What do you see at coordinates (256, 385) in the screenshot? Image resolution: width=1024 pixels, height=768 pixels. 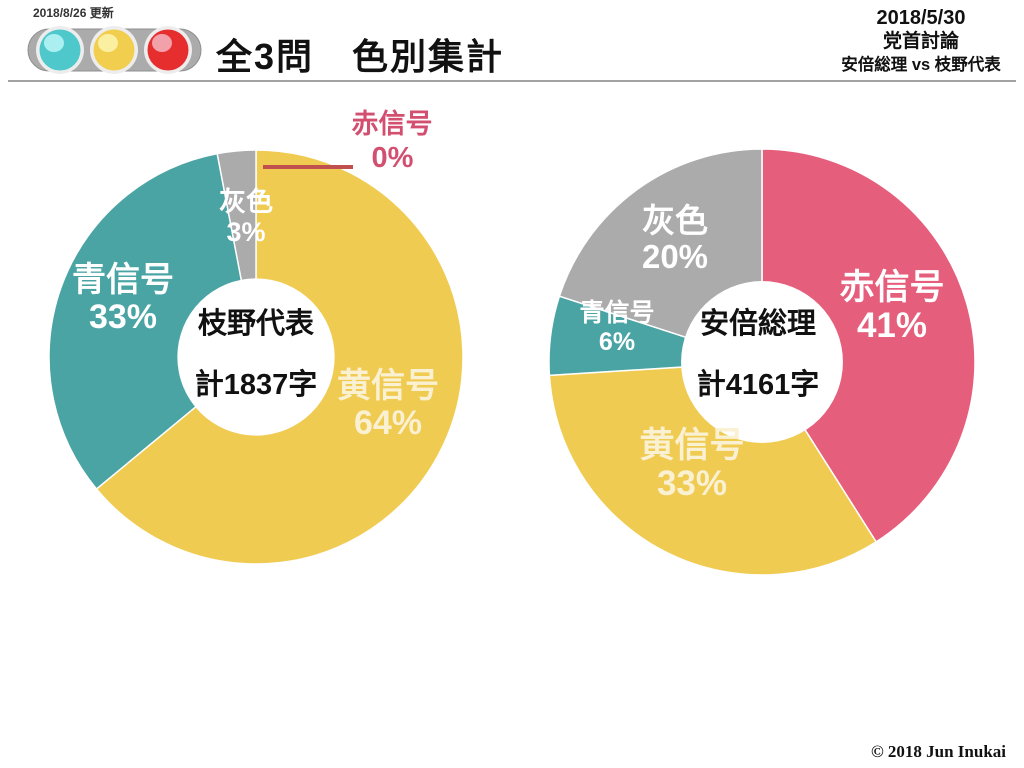 I see `chart-center-total-edano: 計1837字` at bounding box center [256, 385].